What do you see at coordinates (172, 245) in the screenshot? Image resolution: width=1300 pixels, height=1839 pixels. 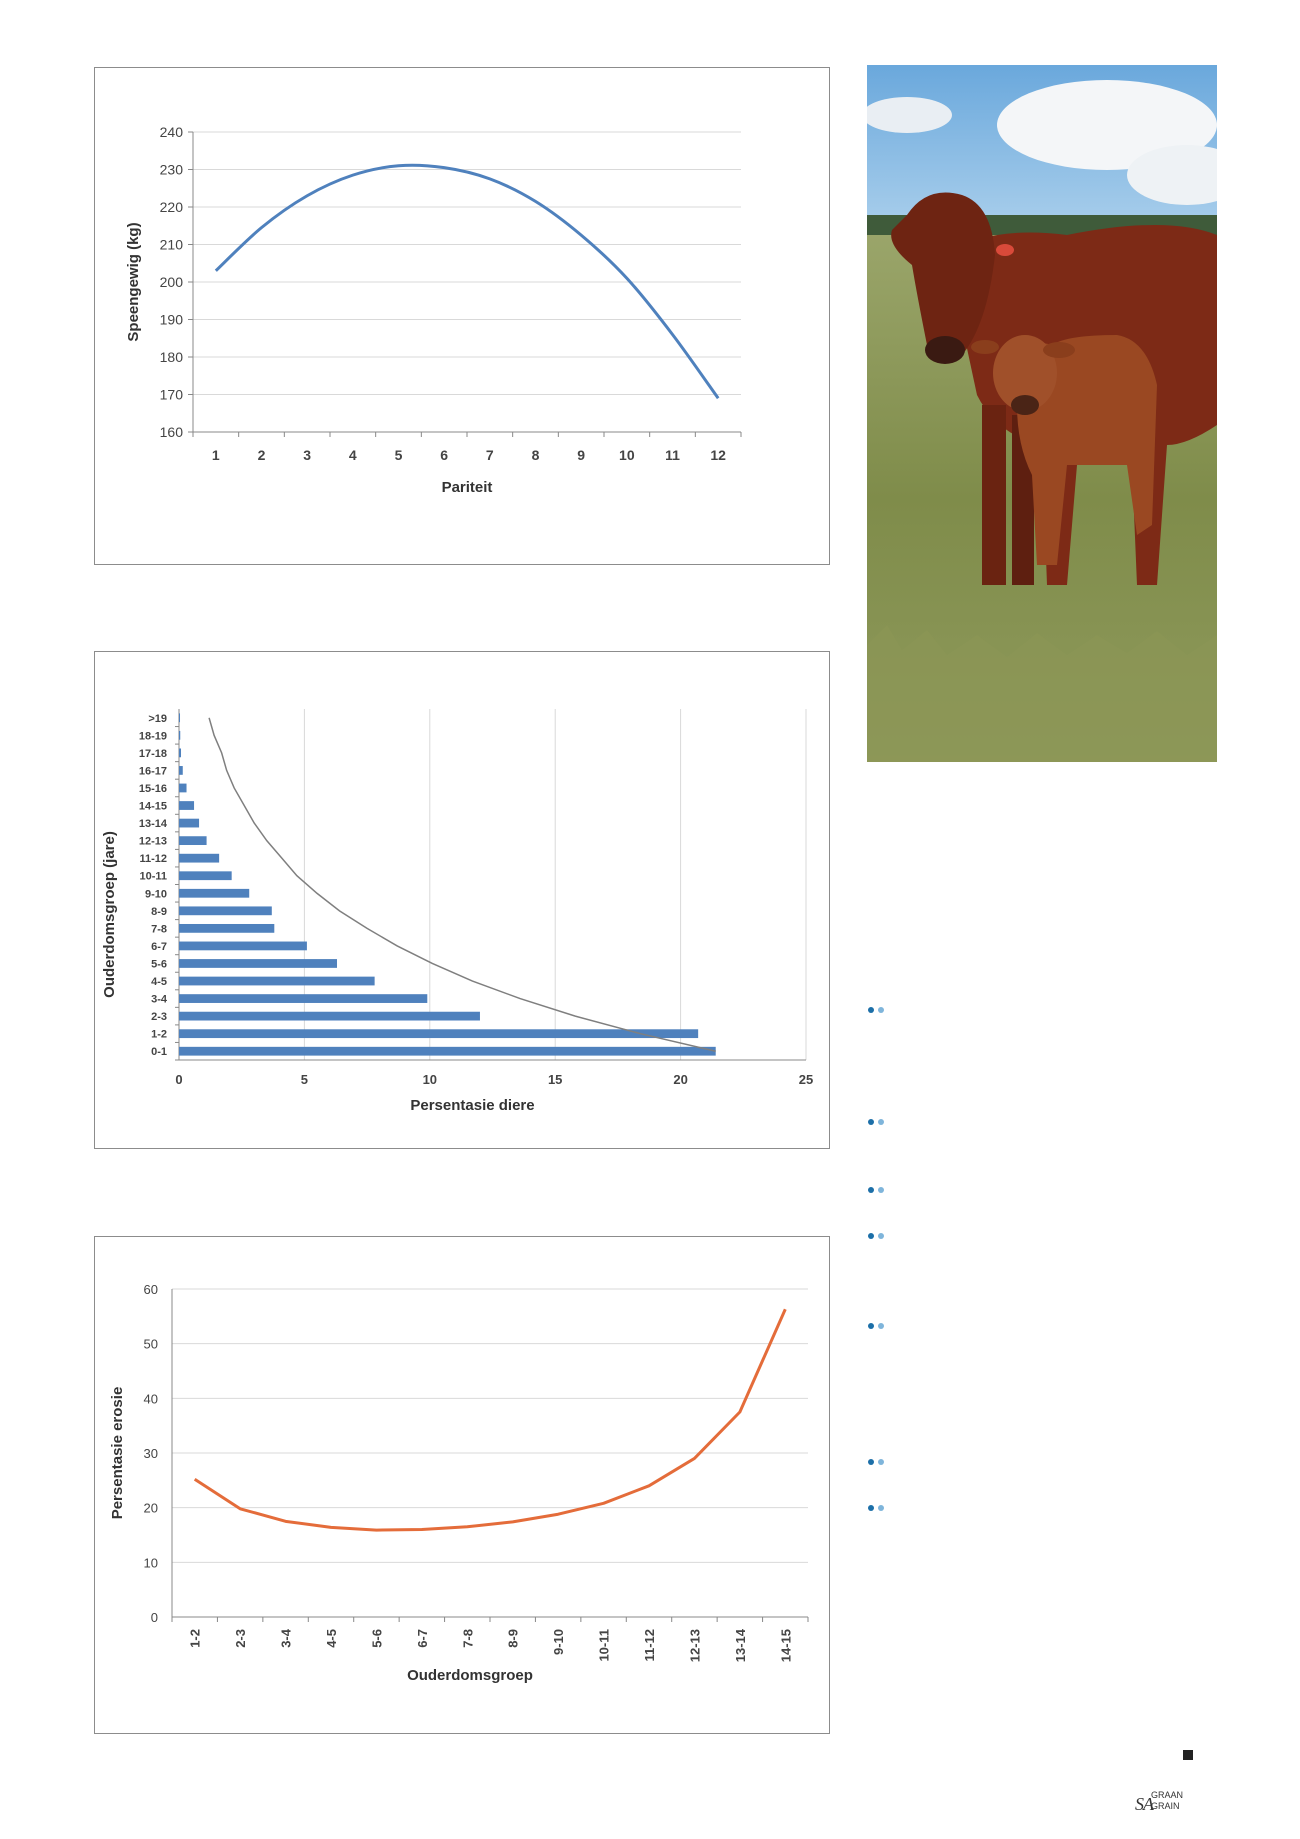 I see `y-tick-label: 210` at bounding box center [172, 245].